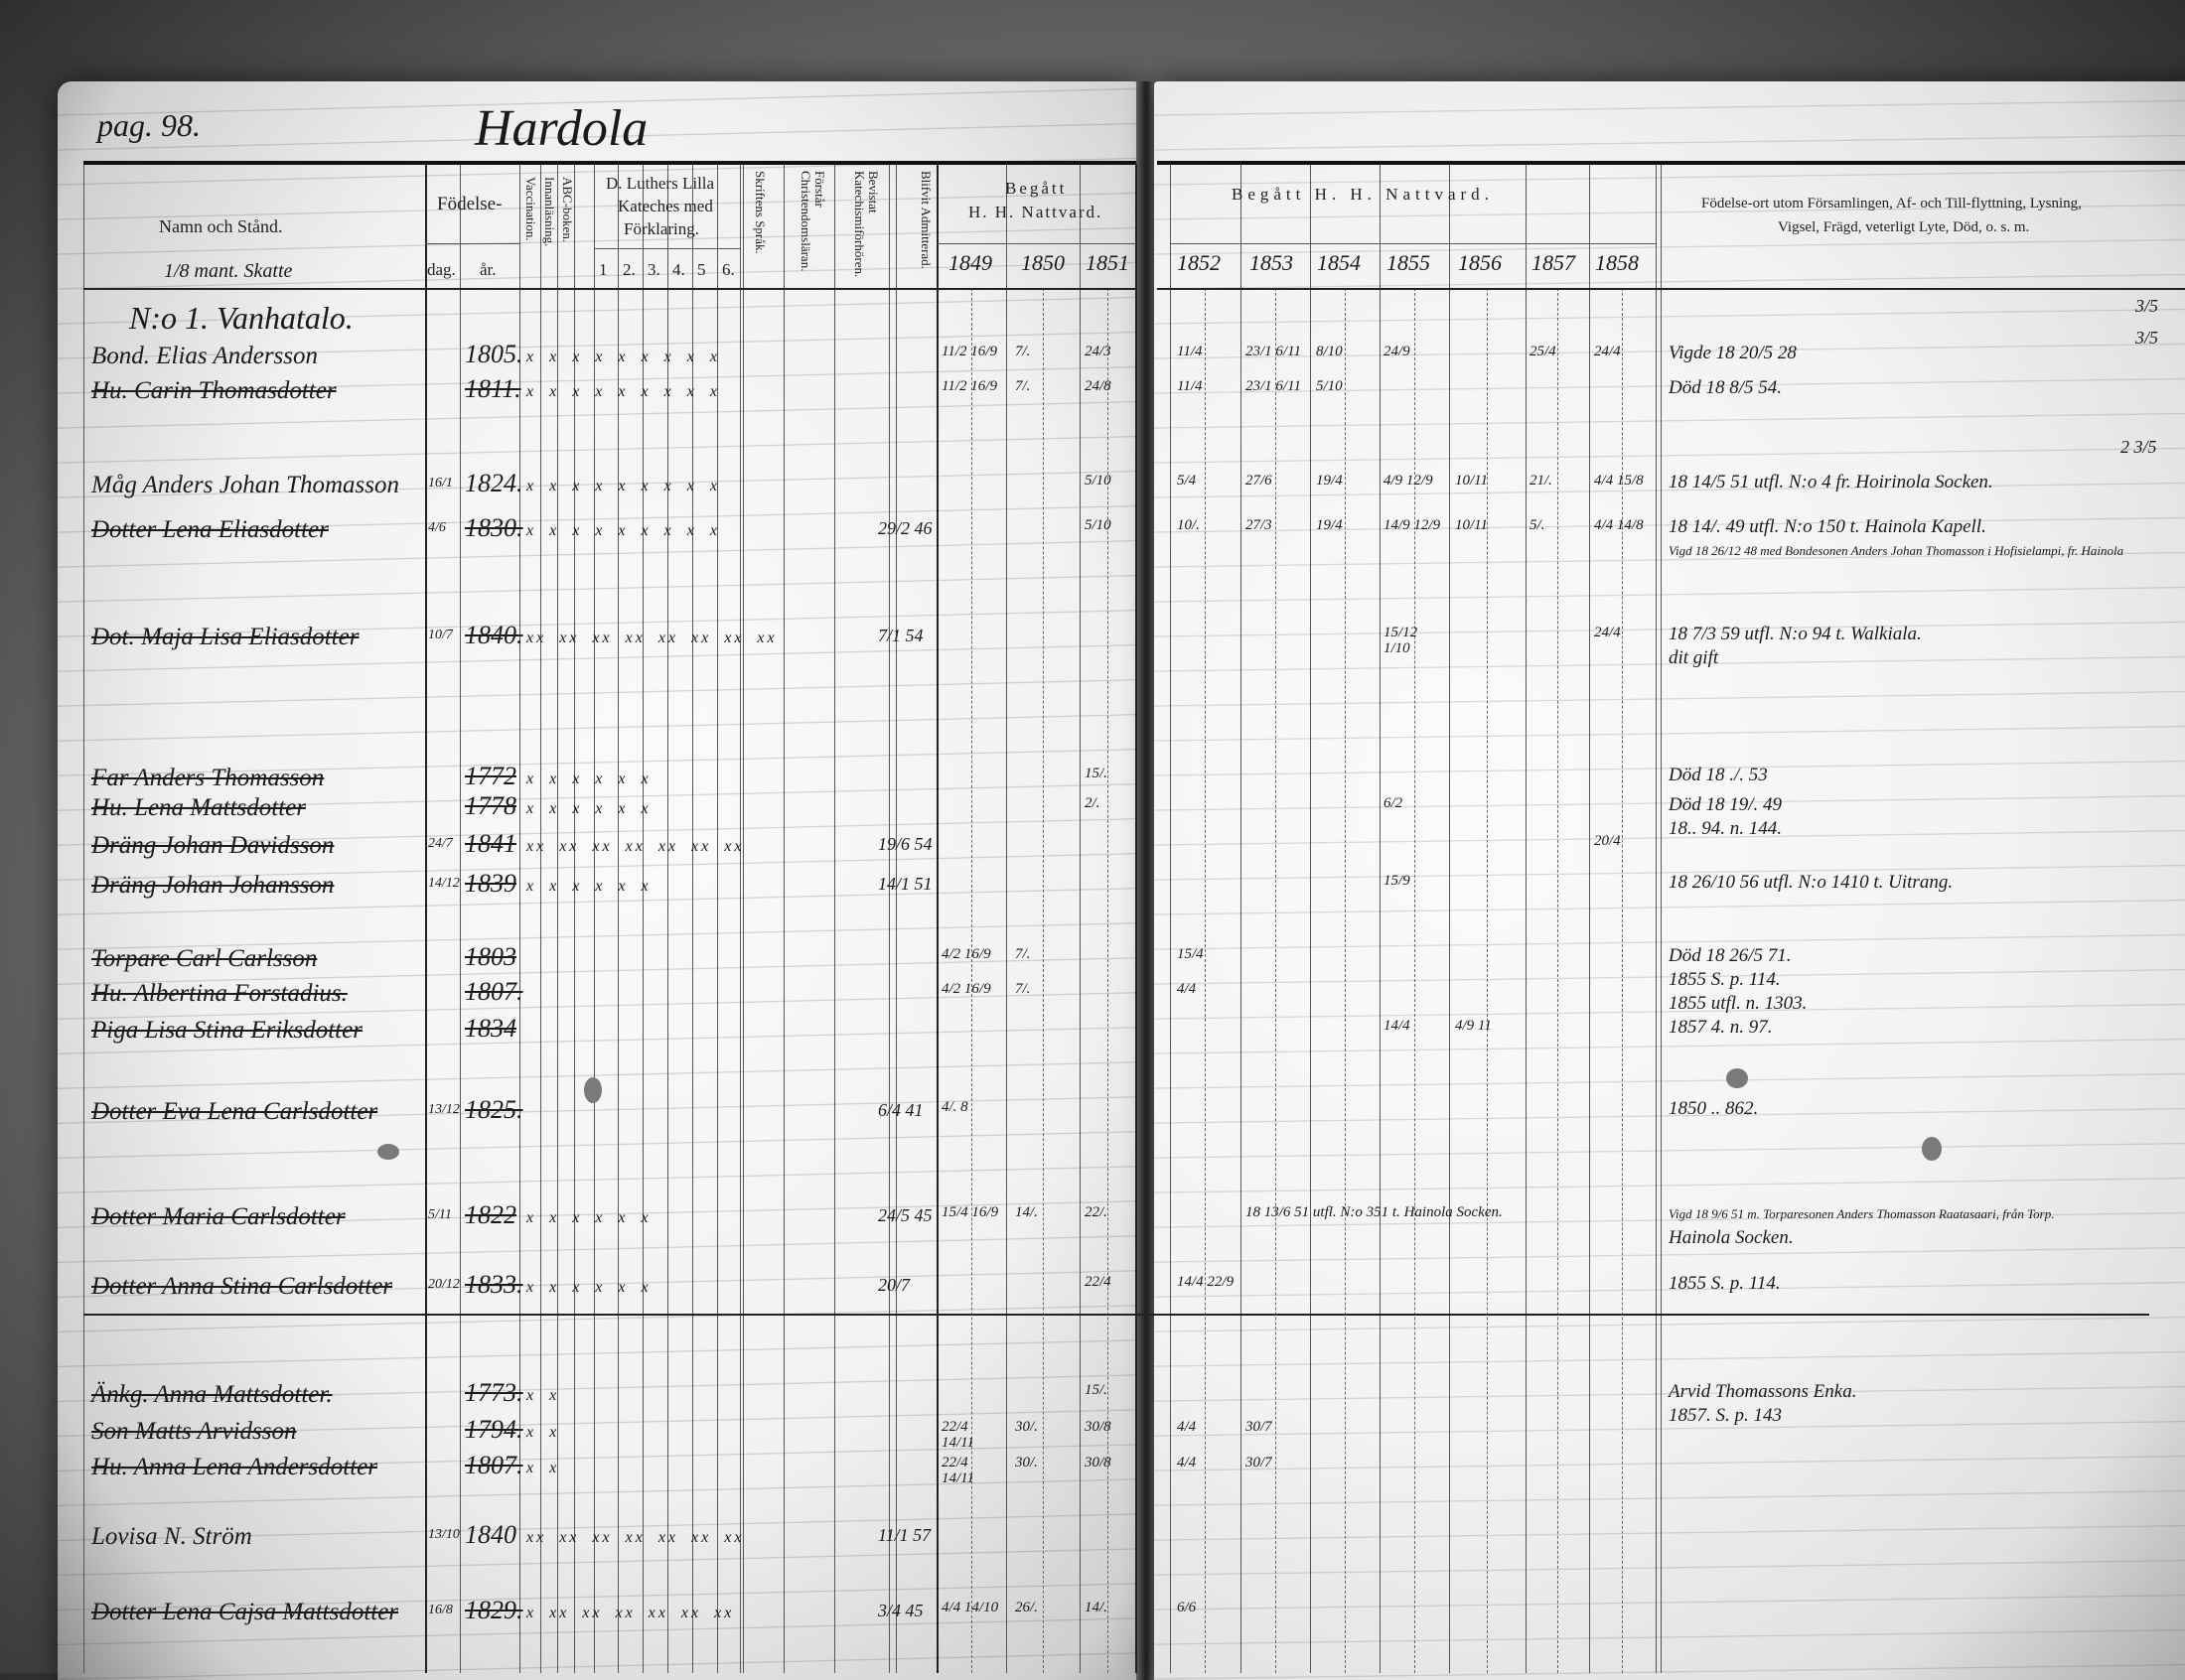 The width and height of the screenshot is (2185, 1680). Describe the element at coordinates (1273, 351) in the screenshot. I see `communion-1853: 23/1 6/11` at that location.